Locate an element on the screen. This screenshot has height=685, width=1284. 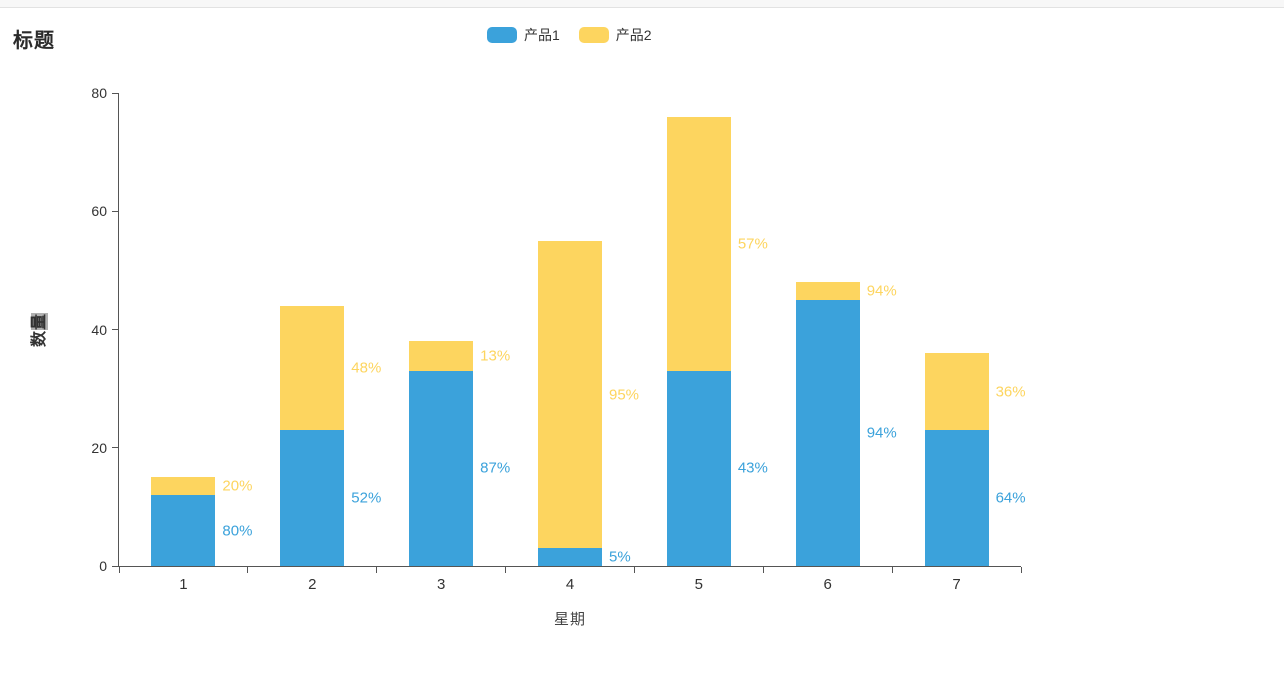
bar-percent-label-series1-cat4: 5% is located at coordinates (620, 557).